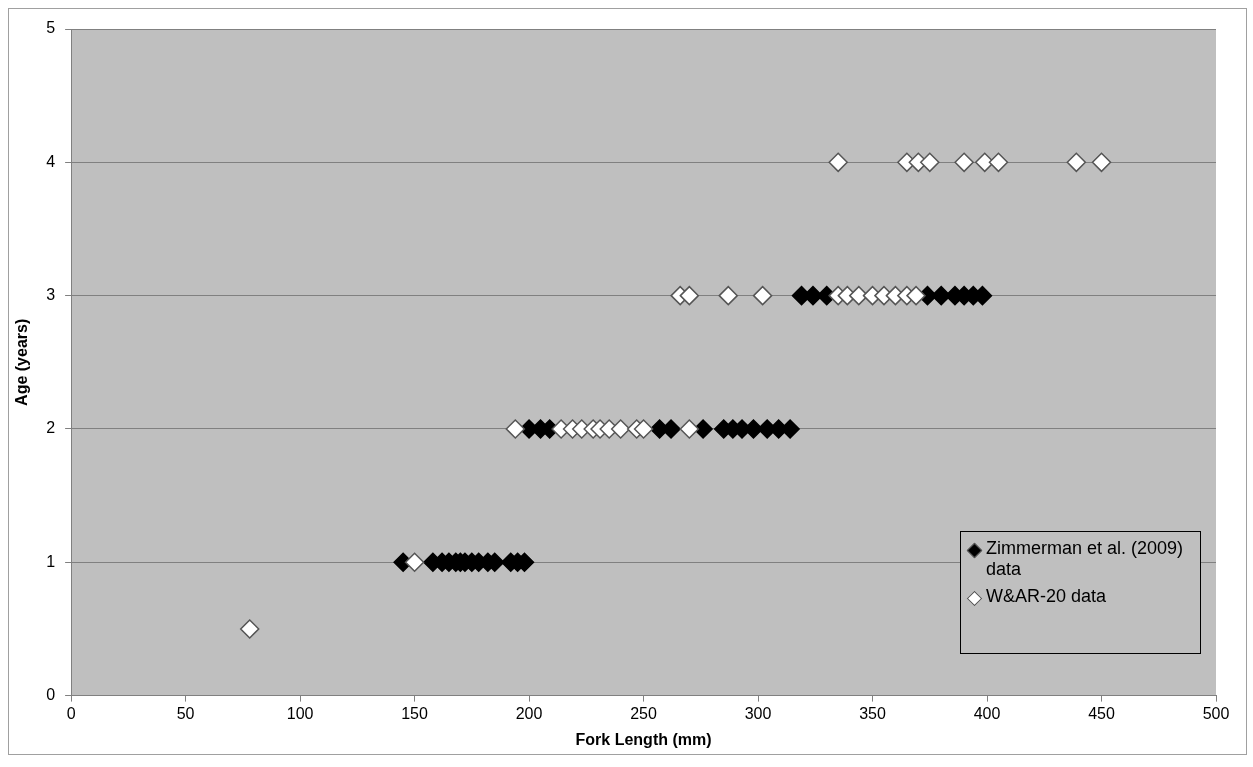 The height and width of the screenshot is (767, 1253). Describe the element at coordinates (51, 295) in the screenshot. I see `y-tick-label: 3` at that location.